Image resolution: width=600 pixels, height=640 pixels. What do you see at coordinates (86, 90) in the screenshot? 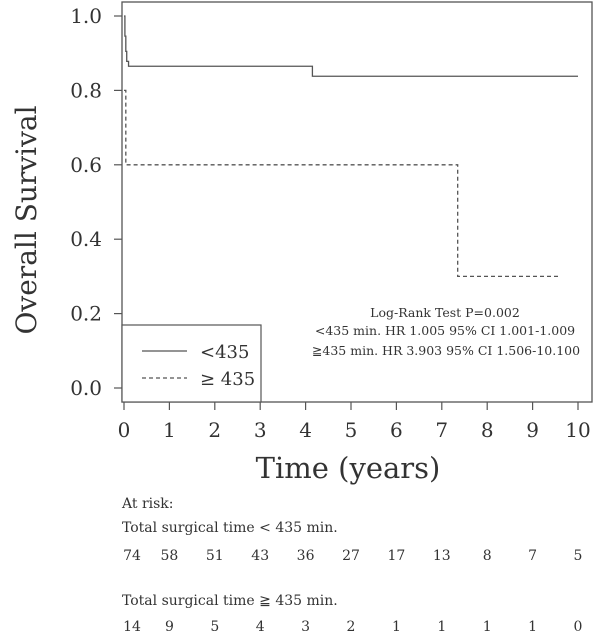
I see `y-tick-label: 0.8` at bounding box center [86, 90].